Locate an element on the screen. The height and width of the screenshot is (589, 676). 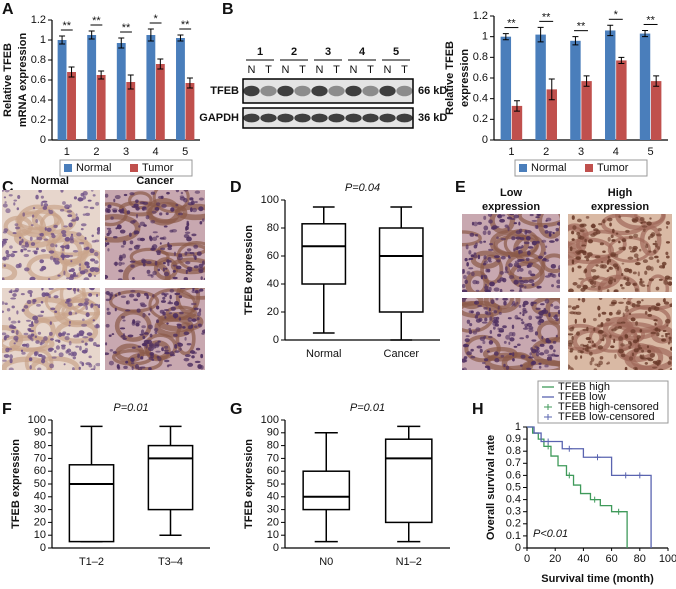
x-tick-label: 5 is located at coordinates (651, 152).